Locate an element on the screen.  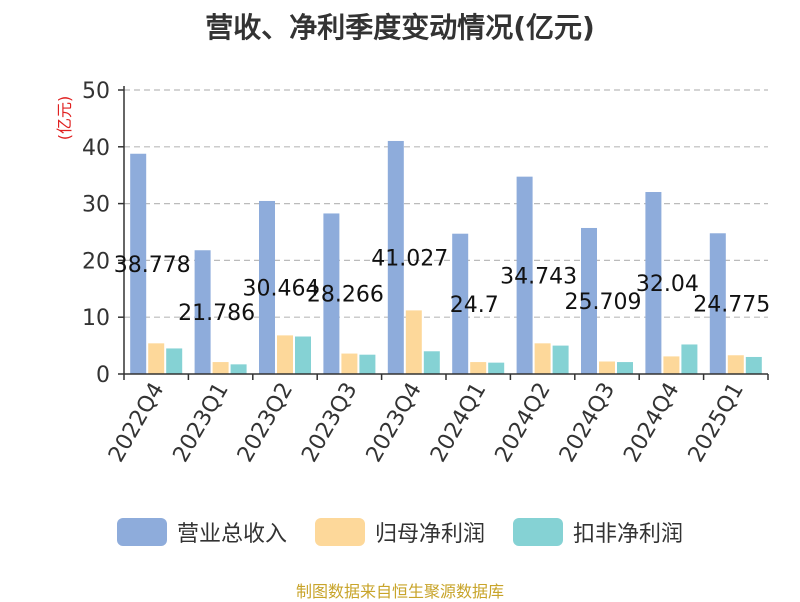
y-tick-label: 50 is located at coordinates (96, 91).